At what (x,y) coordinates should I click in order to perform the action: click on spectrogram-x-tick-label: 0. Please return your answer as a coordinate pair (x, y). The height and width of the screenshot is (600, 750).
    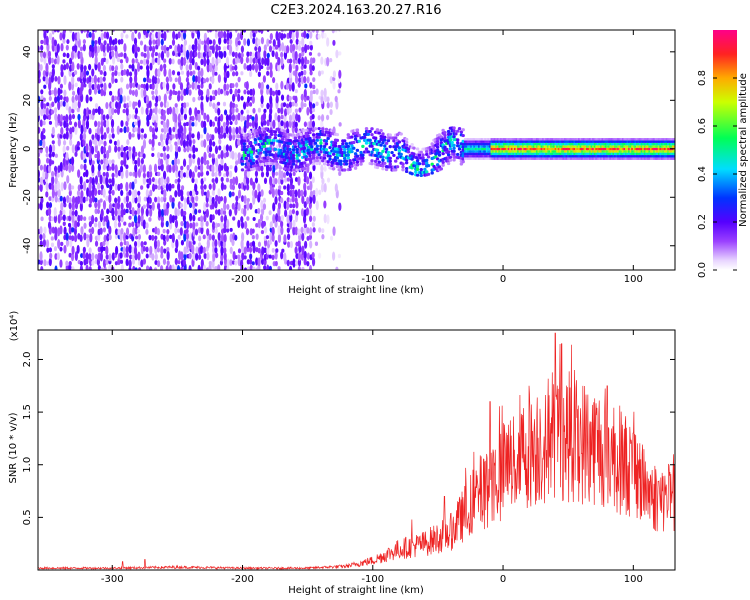
    Looking at the image, I should click on (503, 279).